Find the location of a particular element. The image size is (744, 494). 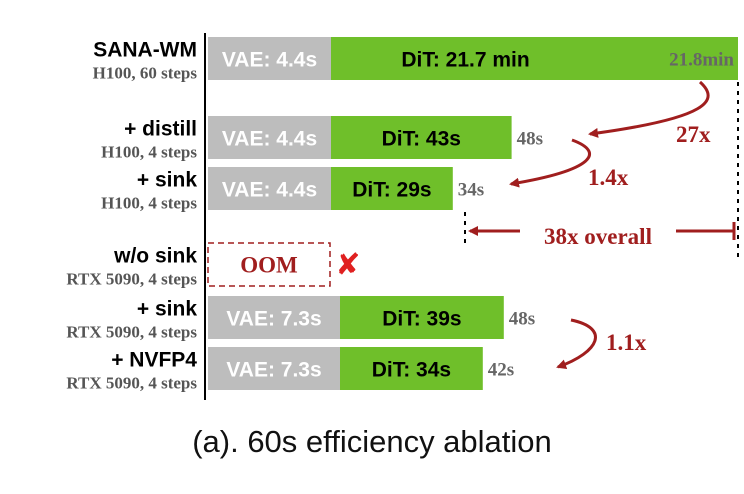

speedup-label: 27x is located at coordinates (693, 134).